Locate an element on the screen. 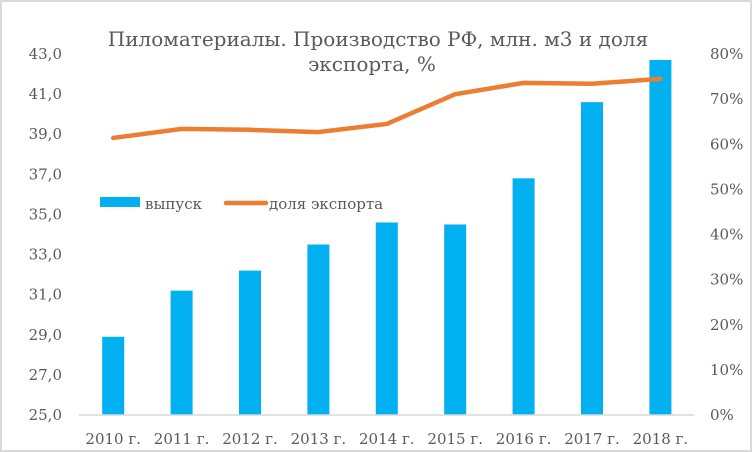 Image resolution: width=752 pixels, height=452 pixels. left-tick-label: 31,0 is located at coordinates (45, 295).